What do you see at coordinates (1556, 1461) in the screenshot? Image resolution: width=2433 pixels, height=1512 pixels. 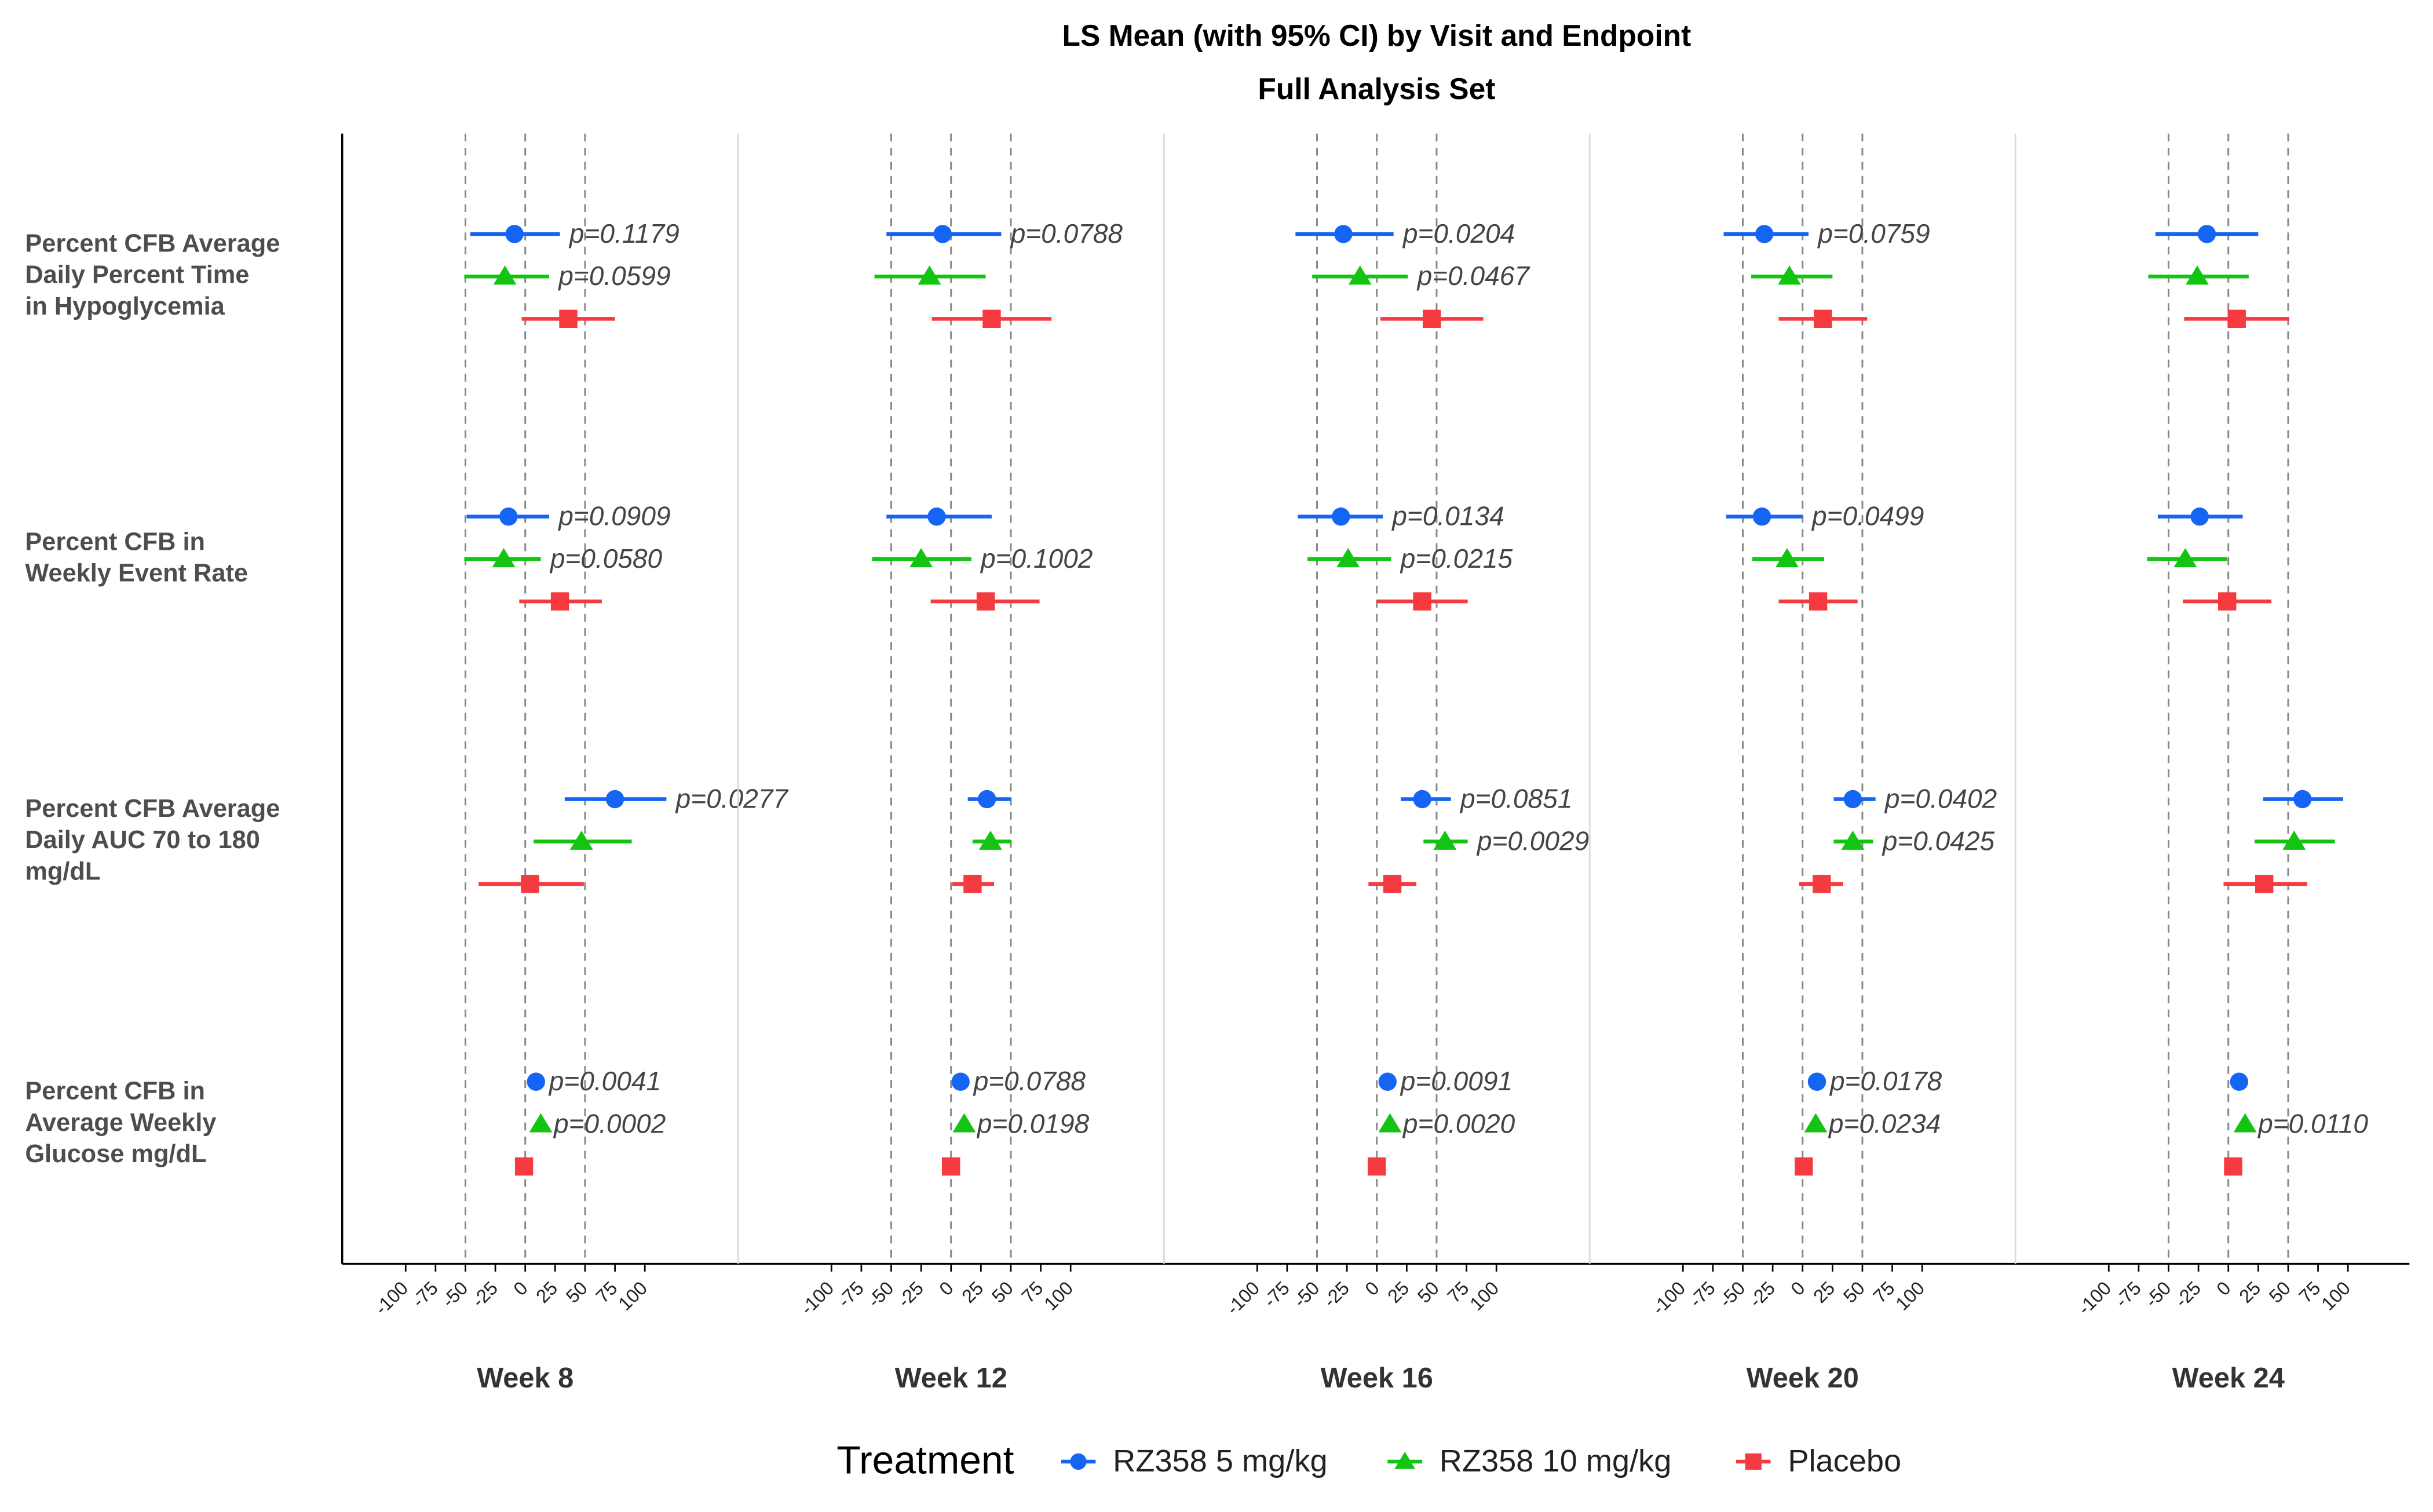 I see `legend-label: RZ358 10 mg/kg` at bounding box center [1556, 1461].